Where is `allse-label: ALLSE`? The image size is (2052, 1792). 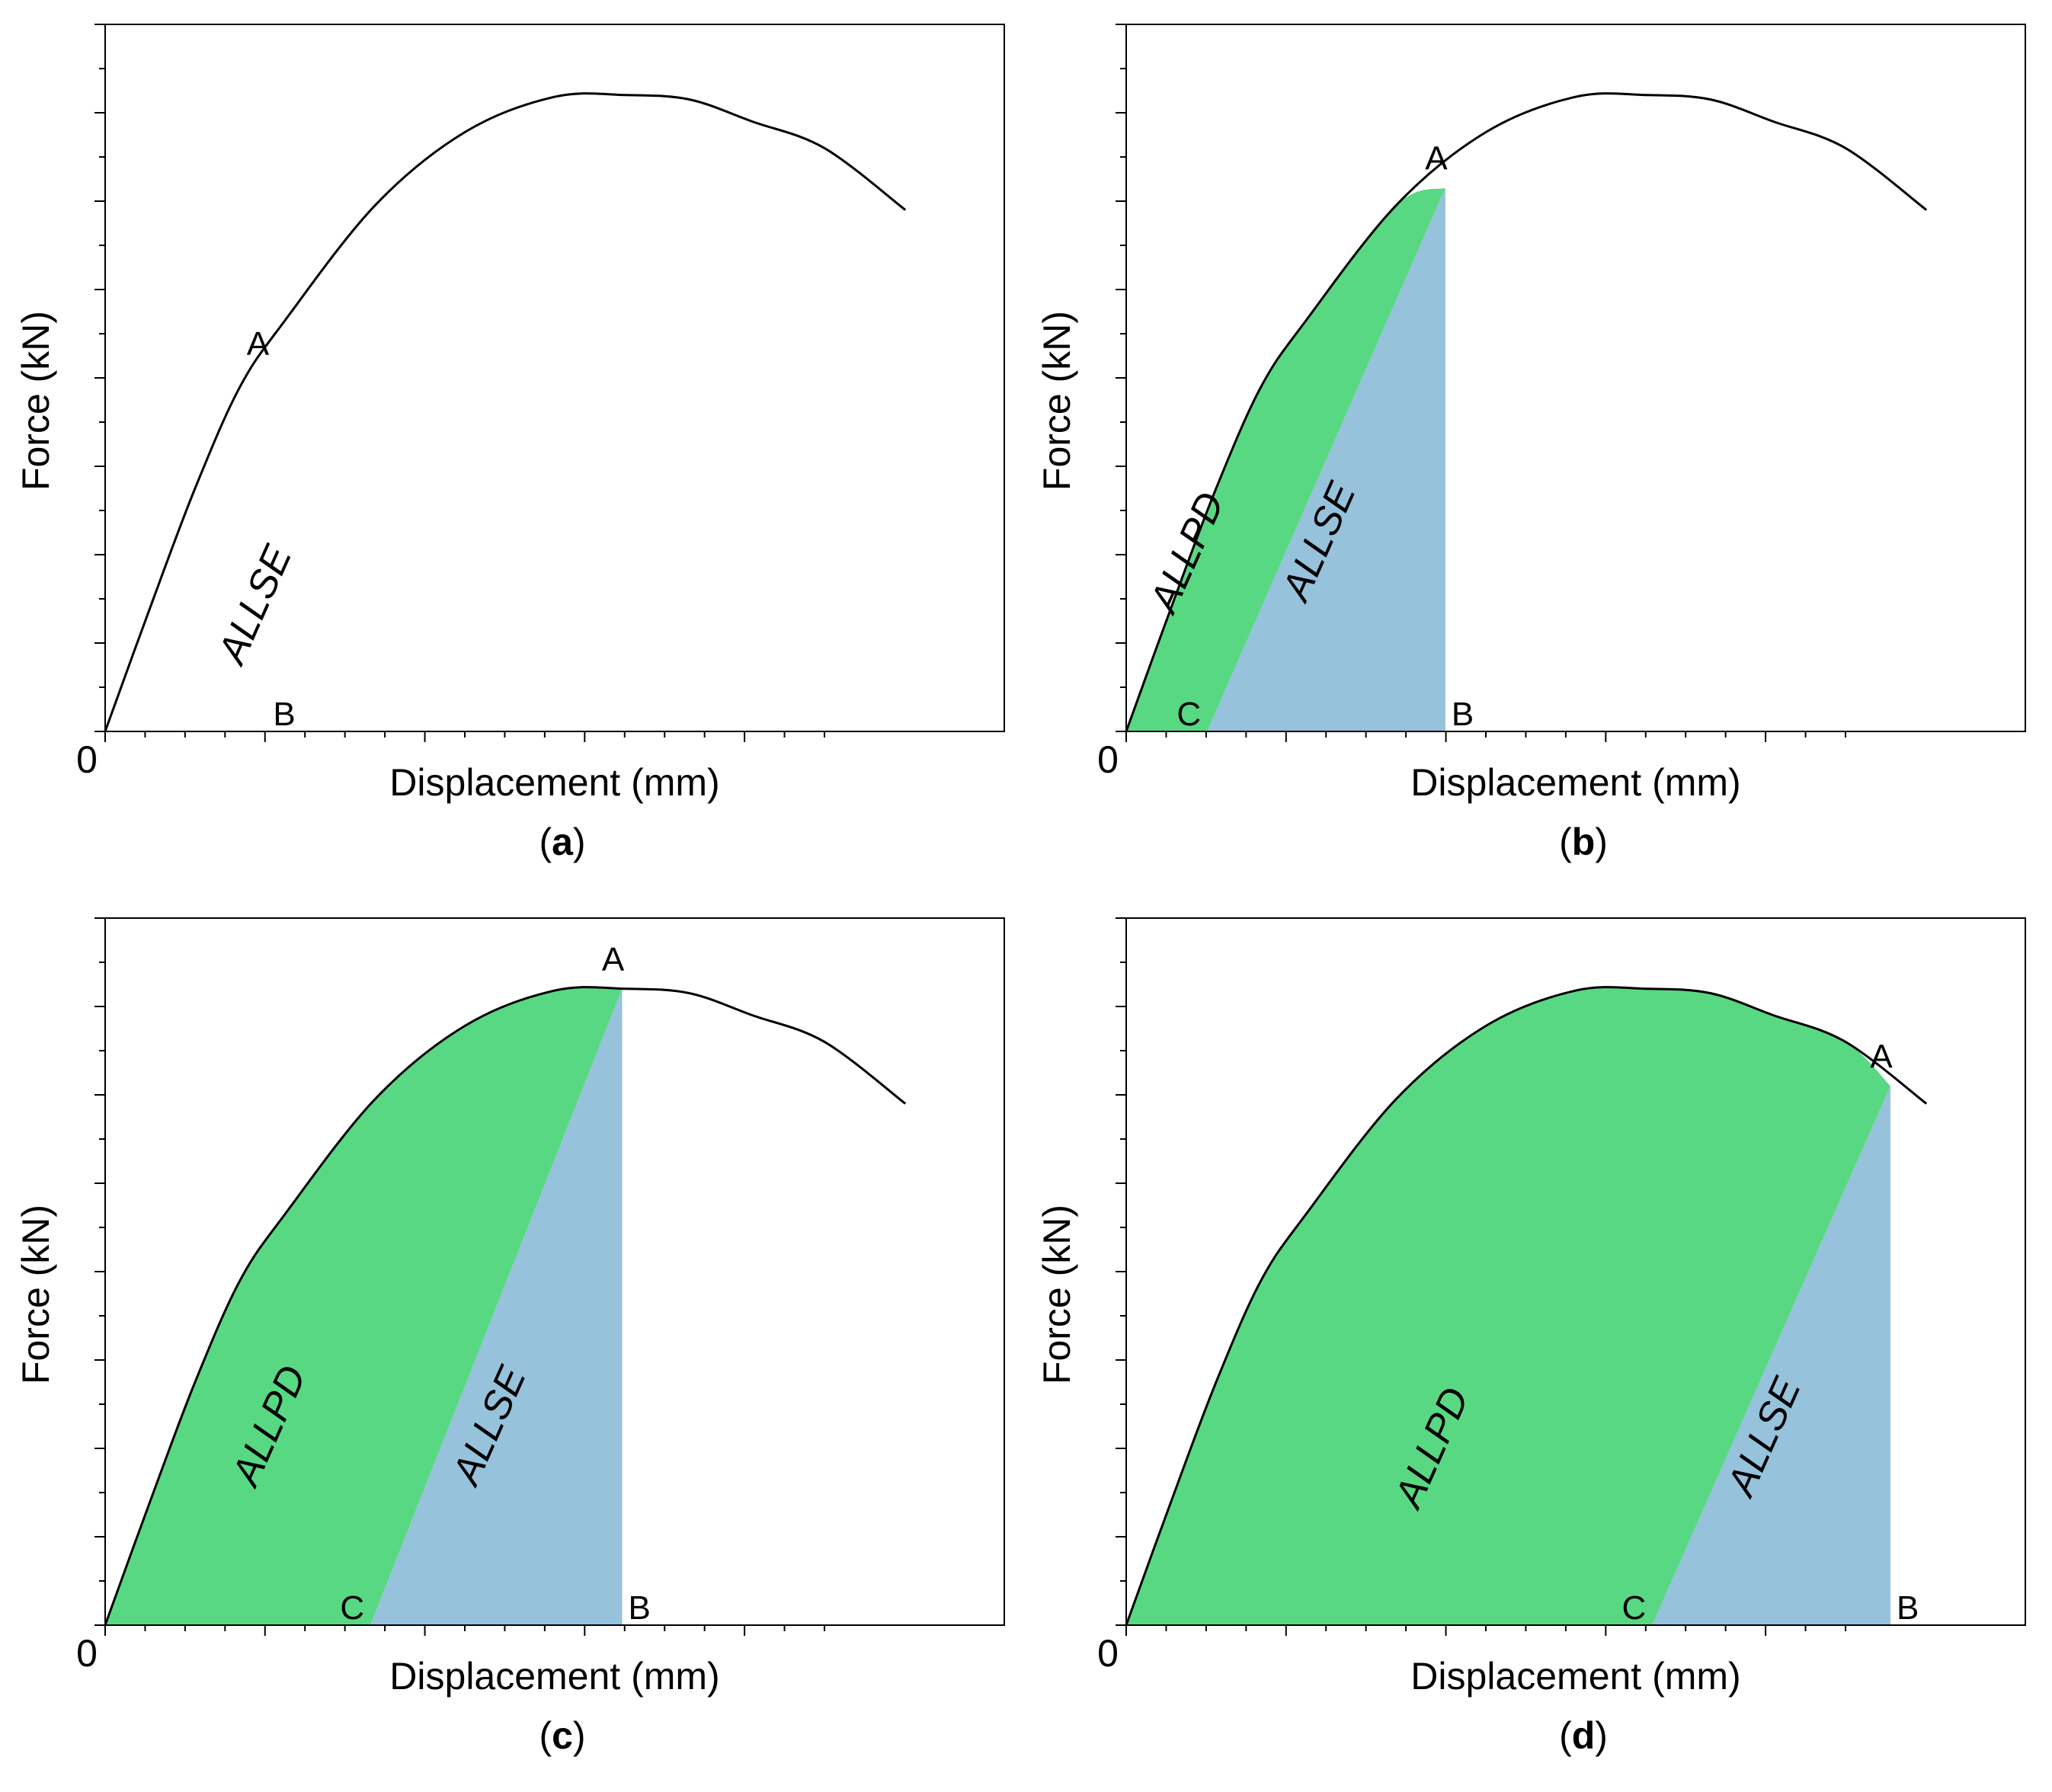 allse-label: ALLSE is located at coordinates (255, 604).